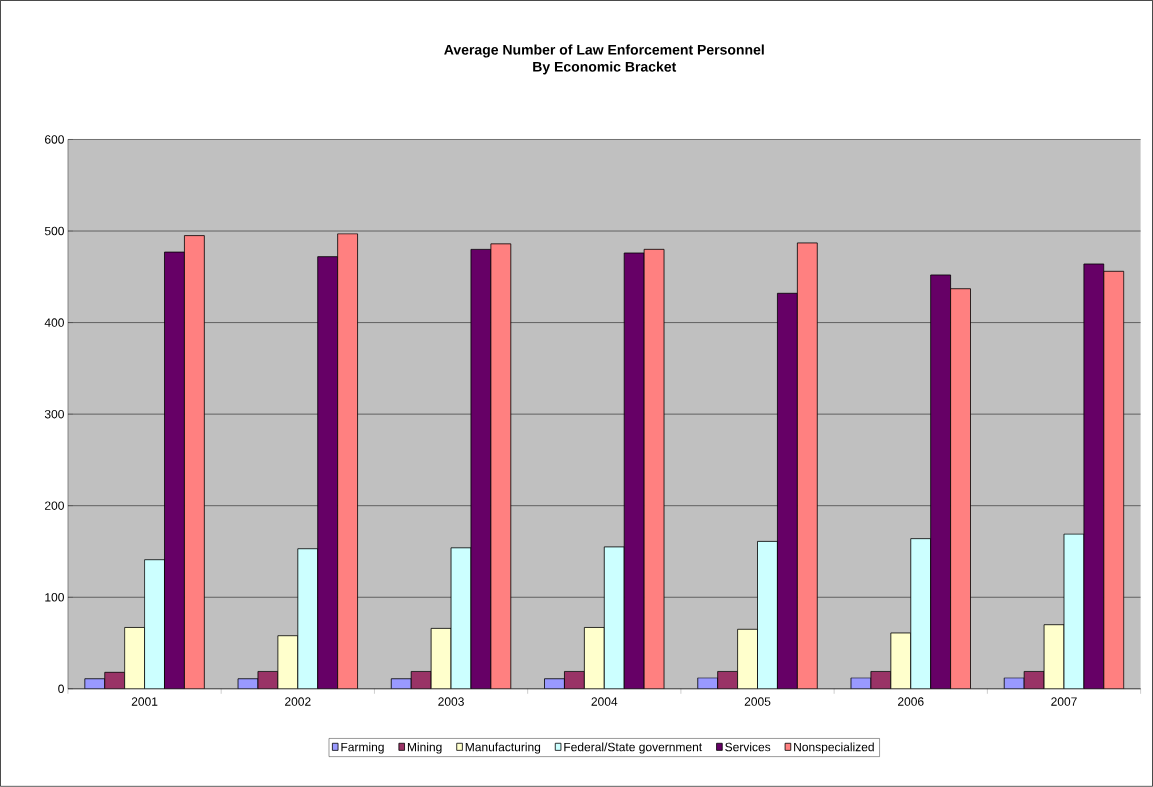 The width and height of the screenshot is (1153, 787). I want to click on chart-title: Average Number of Law Enforcement Personnel By Economic Bracket, so click(604, 59).